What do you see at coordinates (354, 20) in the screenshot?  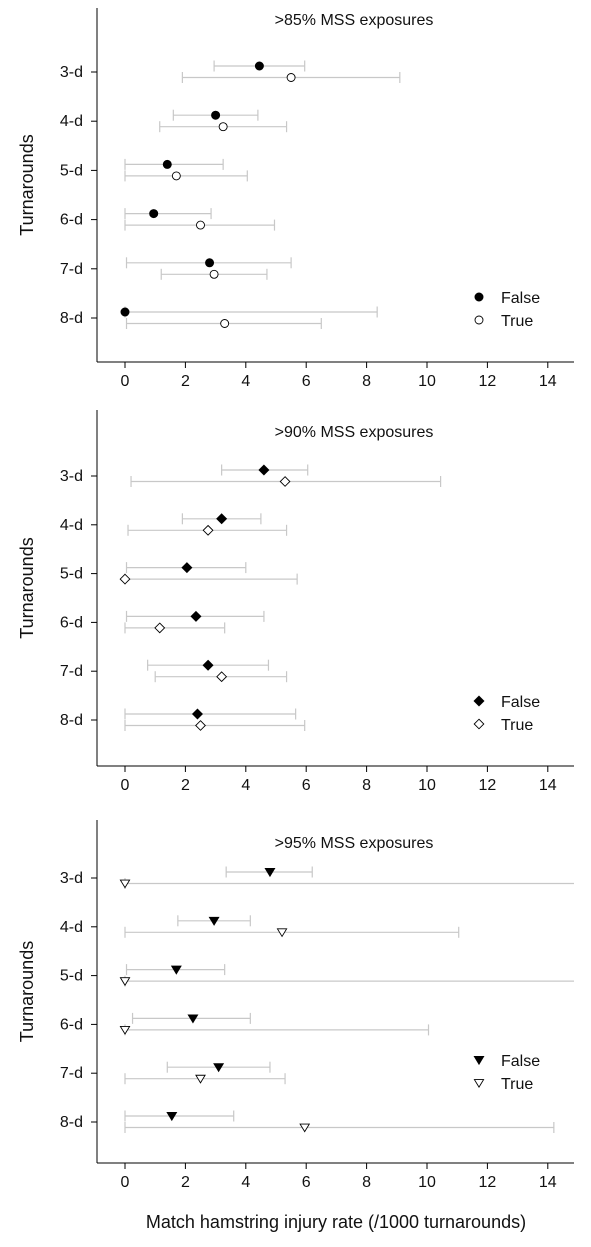 I see `chart-title: >85% MSS exposures` at bounding box center [354, 20].